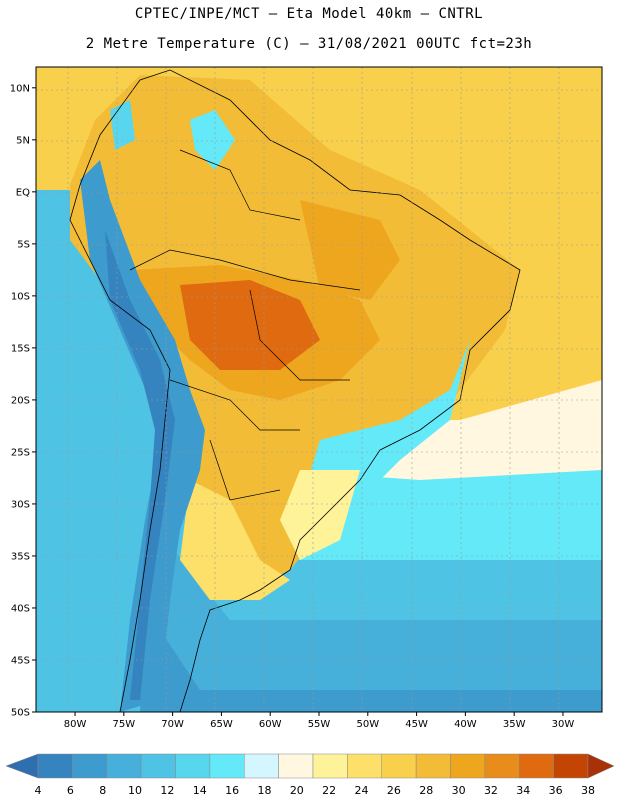 The height and width of the screenshot is (800, 618). What do you see at coordinates (23, 192) in the screenshot?
I see `lat-tick-label: EQ` at bounding box center [23, 192].